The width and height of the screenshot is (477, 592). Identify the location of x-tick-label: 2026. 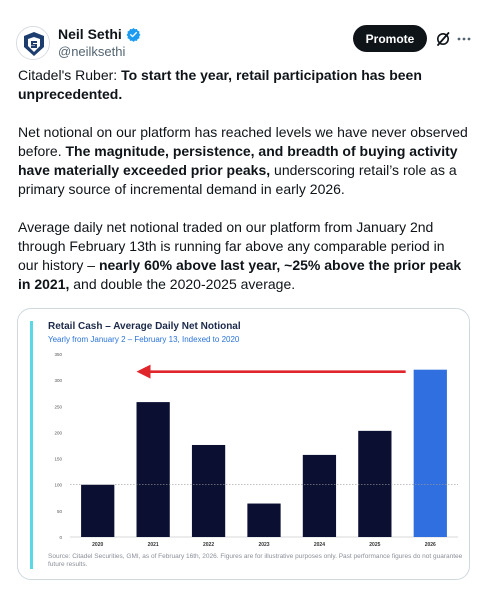
(430, 545).